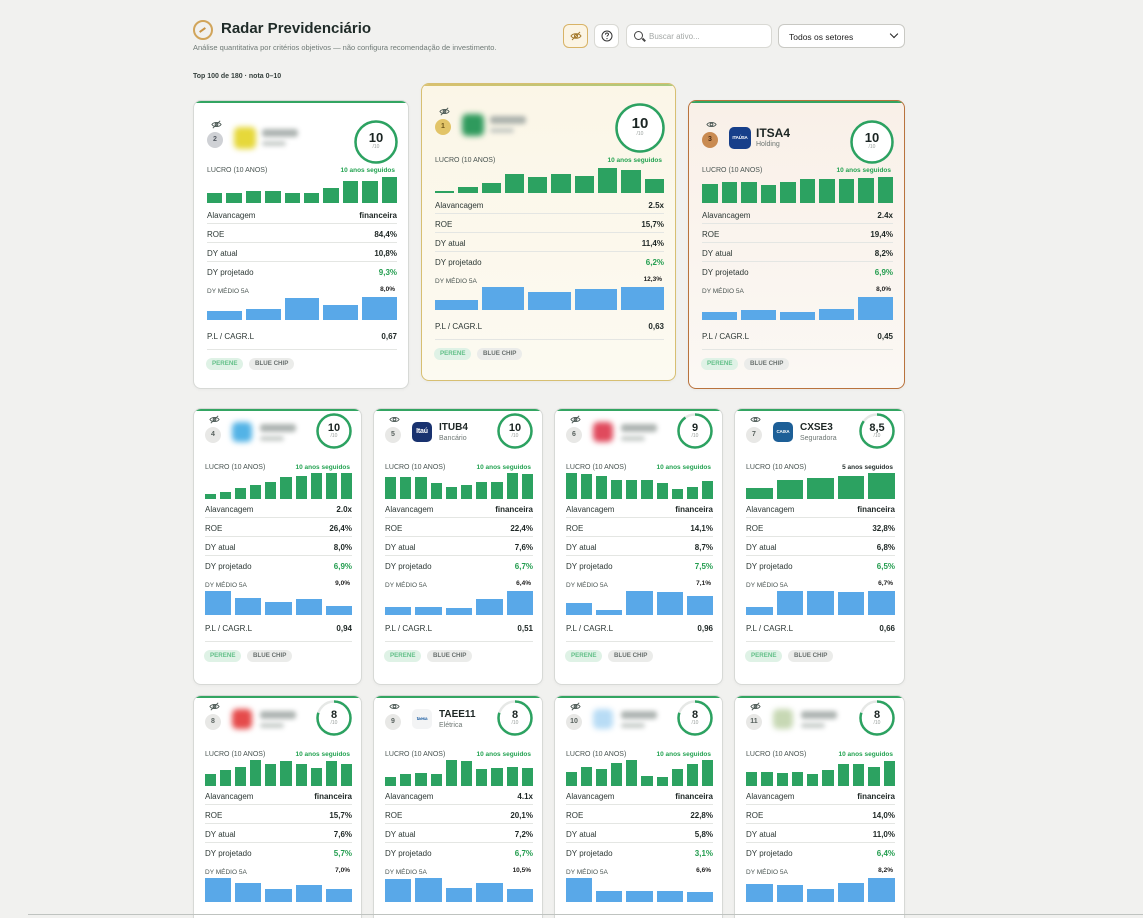  I want to click on metric-label: DY projetado, so click(458, 262).